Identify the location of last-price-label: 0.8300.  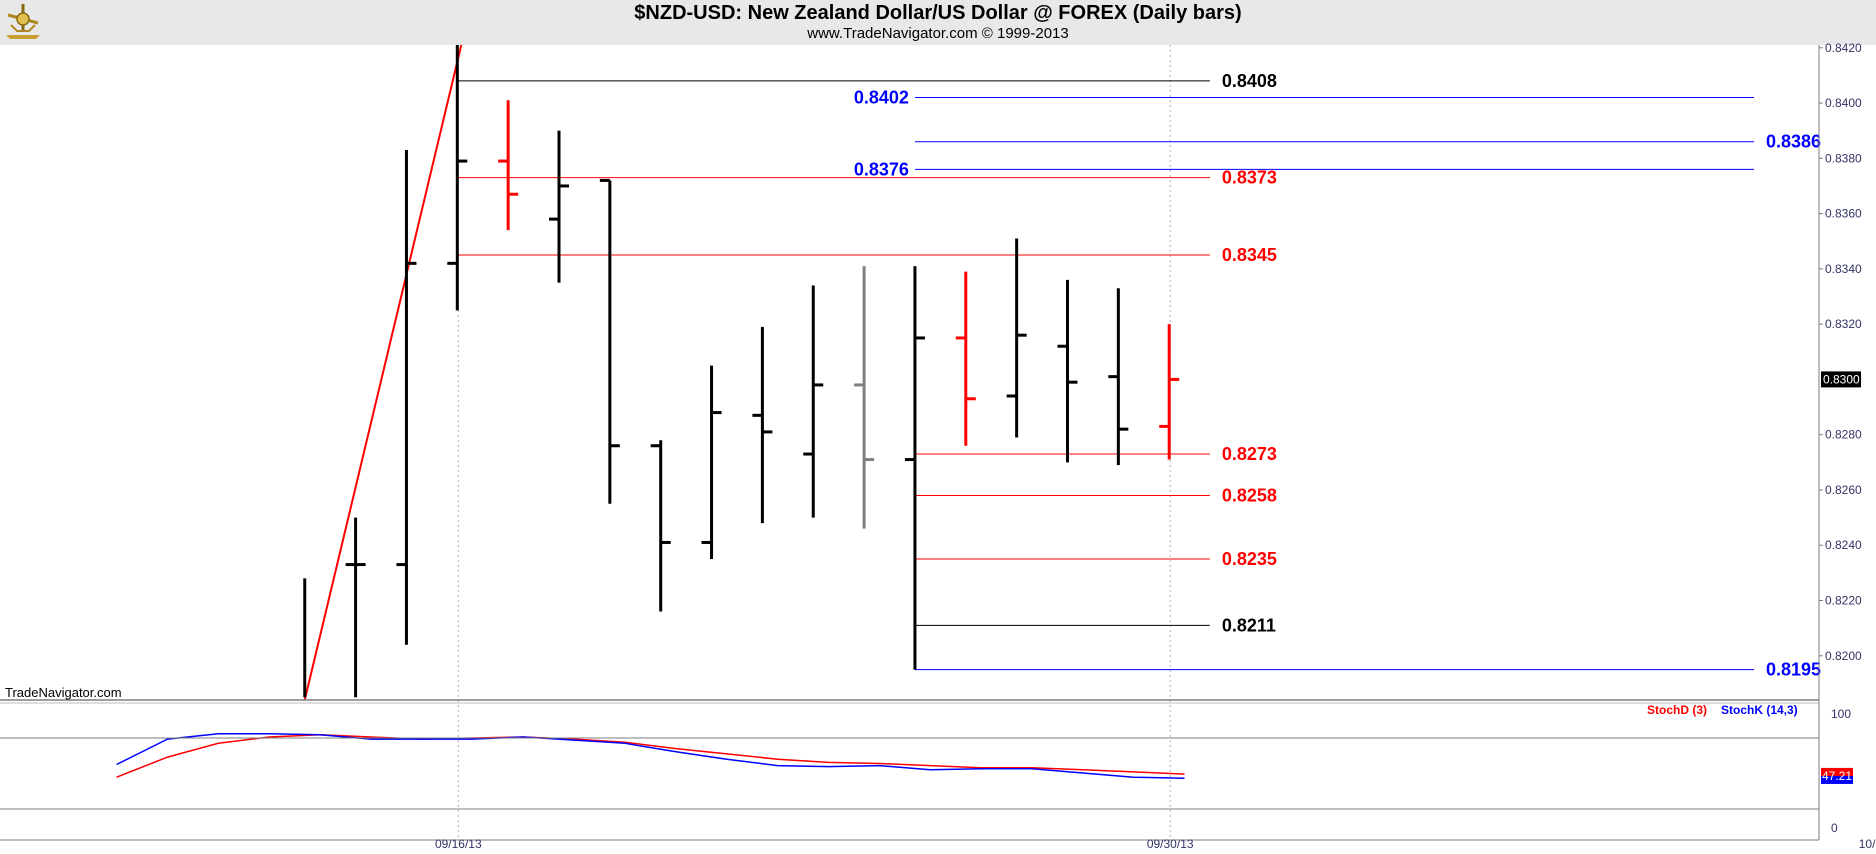
(1841, 379).